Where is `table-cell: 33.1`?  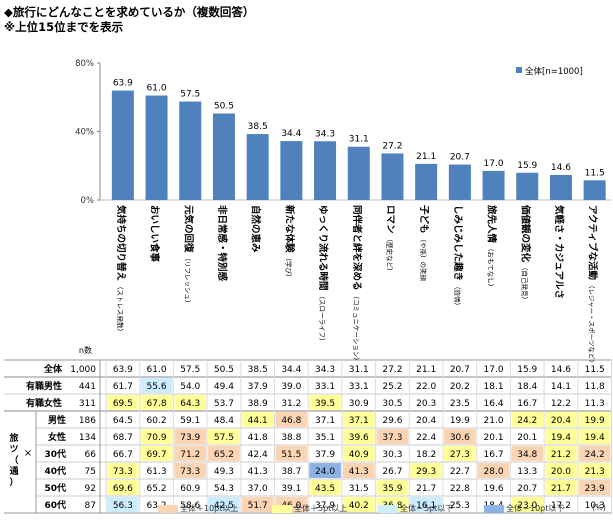 table-cell: 33.1 is located at coordinates (359, 387).